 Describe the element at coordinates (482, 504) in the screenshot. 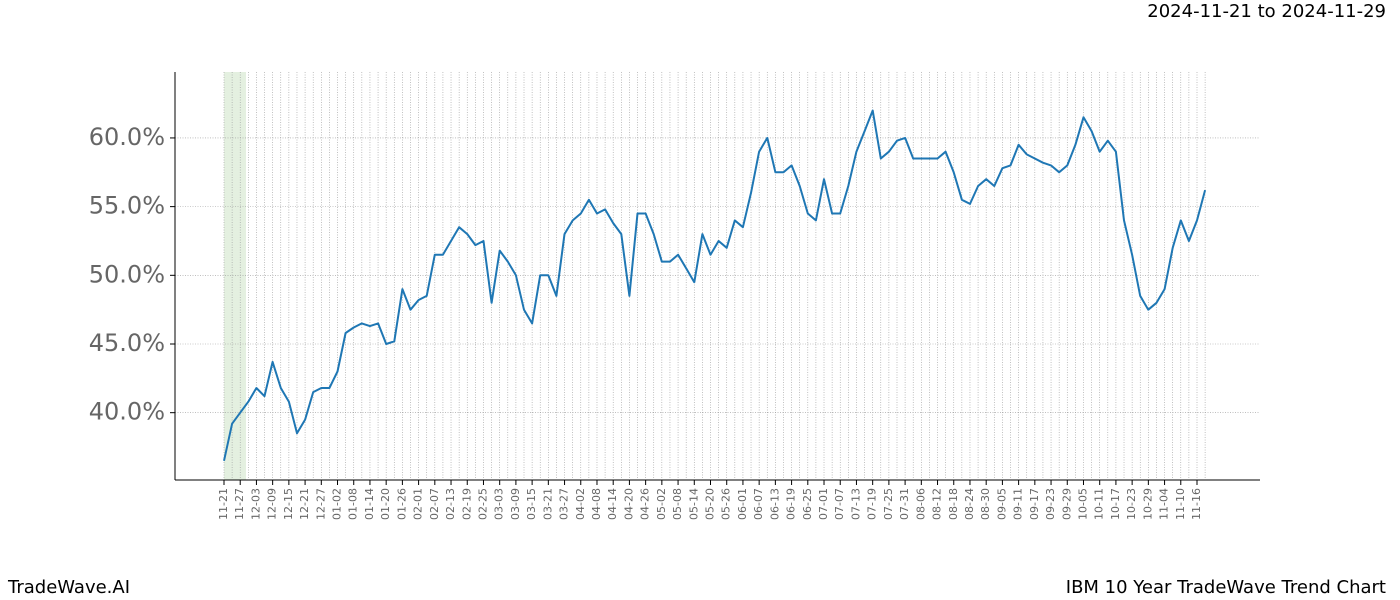

I see `x-tick-label: 02-25` at that location.